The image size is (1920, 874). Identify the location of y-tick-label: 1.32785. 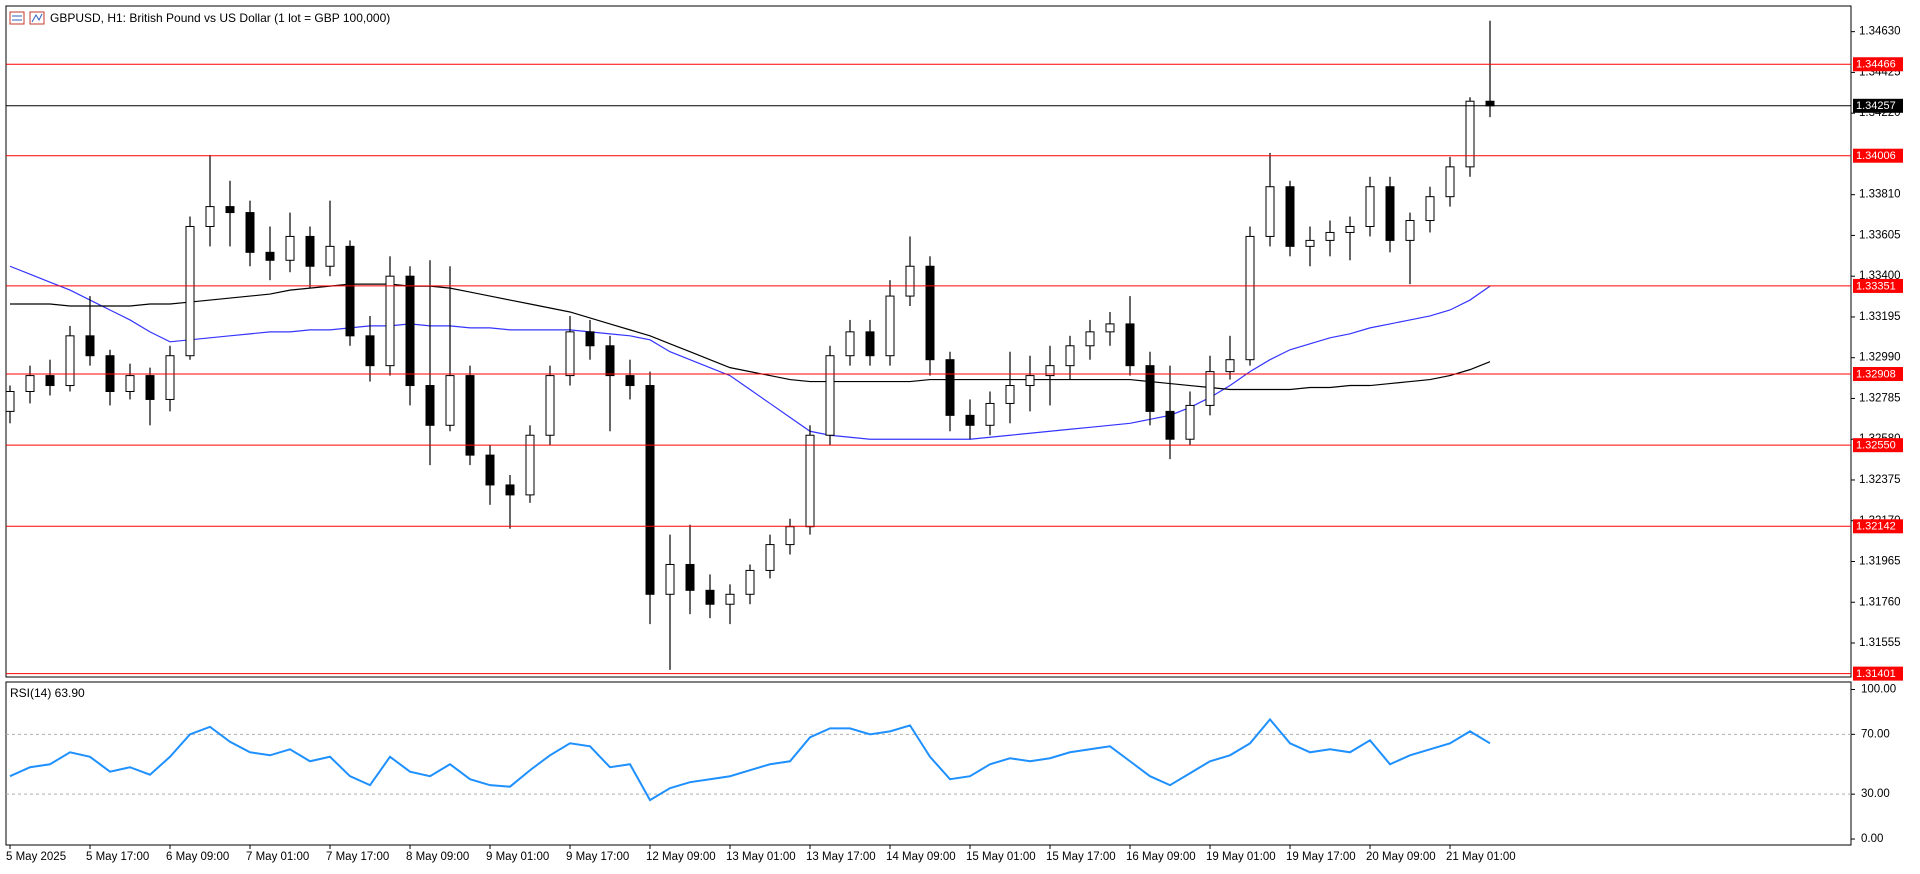
(1880, 398).